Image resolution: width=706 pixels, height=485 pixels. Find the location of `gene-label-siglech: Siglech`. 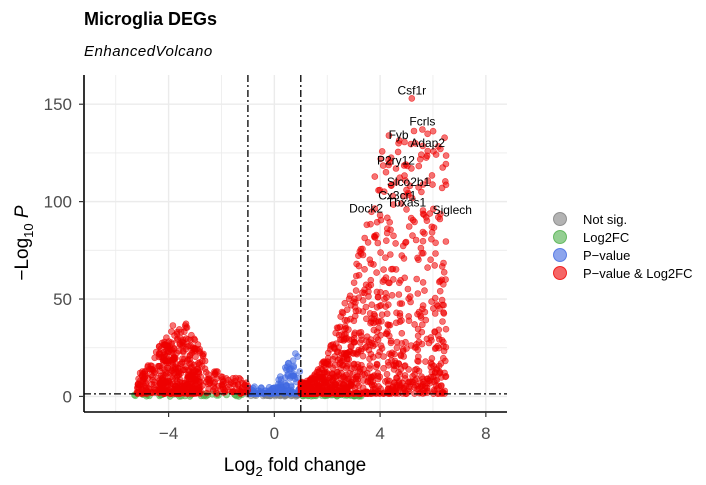

gene-label-siglech: Siglech is located at coordinates (452, 210).